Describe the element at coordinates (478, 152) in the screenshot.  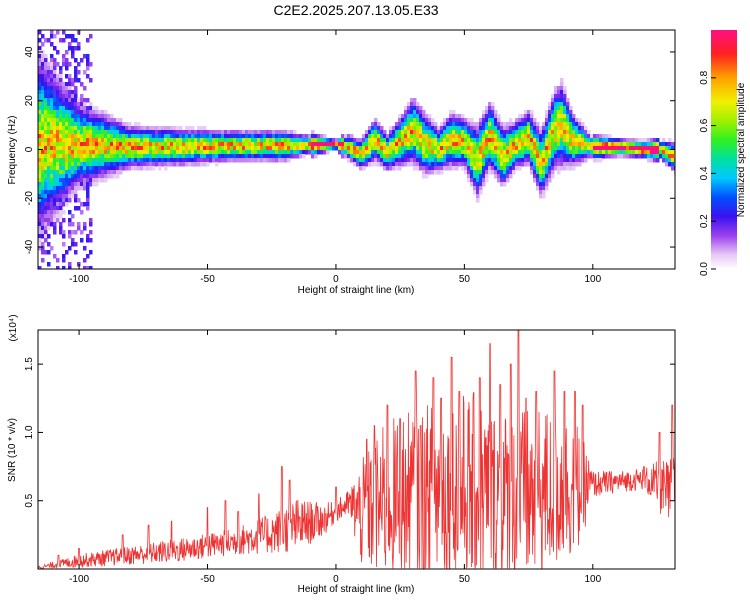
I see `heat-cell-2096` at that location.